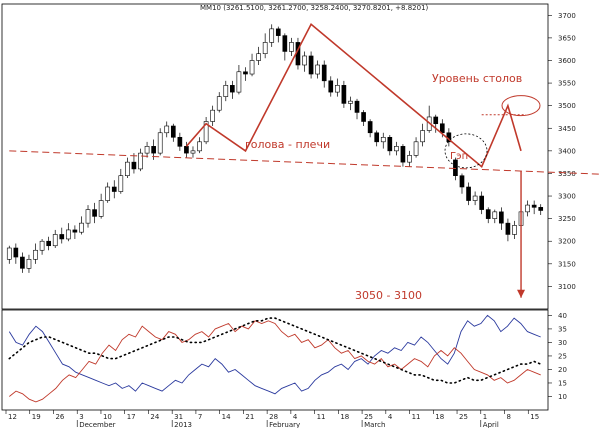  What do you see at coordinates (567, 219) in the screenshot?
I see `price-y-tick-label: 3250` at bounding box center [567, 219].